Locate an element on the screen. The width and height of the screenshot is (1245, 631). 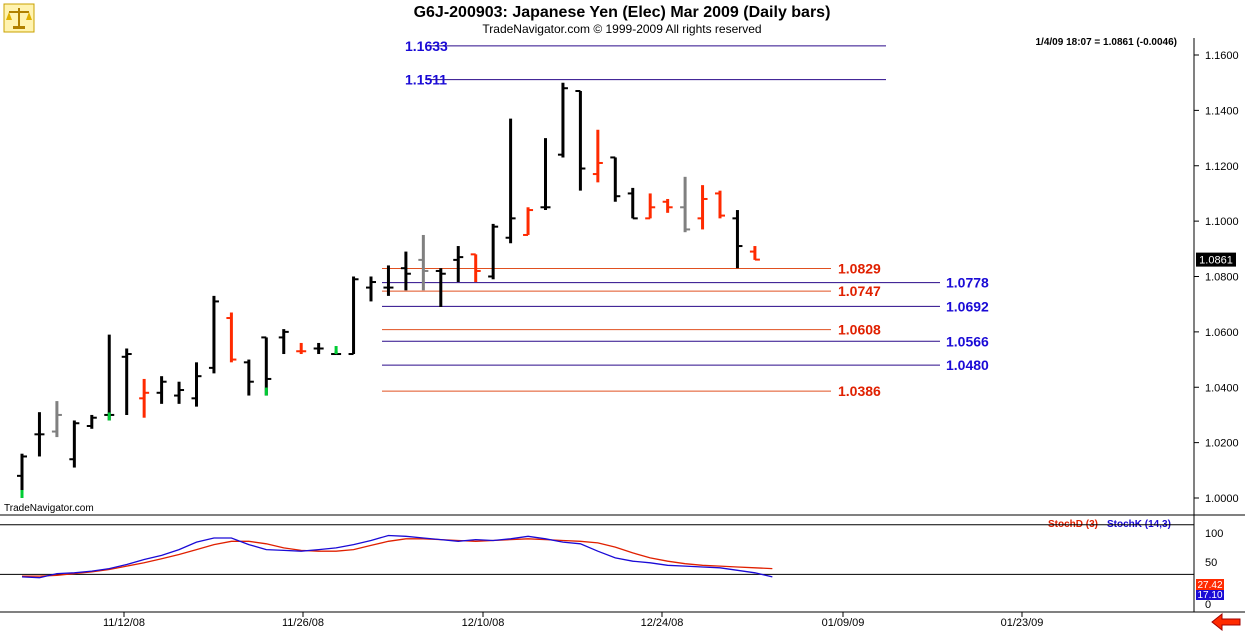
level-label-blue: 1.1633 is located at coordinates (426, 46).